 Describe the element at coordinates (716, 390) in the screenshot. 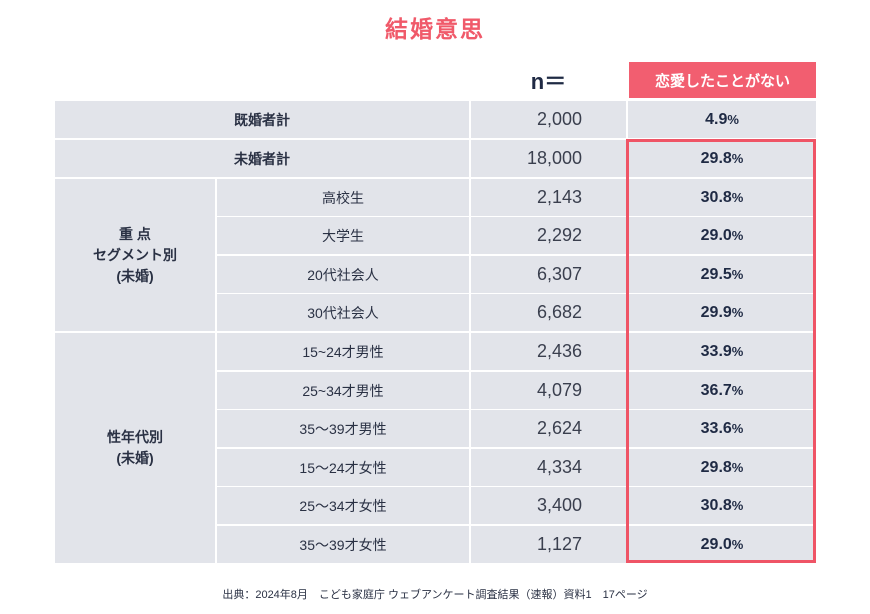

I see `percent-number: 36.7` at that location.